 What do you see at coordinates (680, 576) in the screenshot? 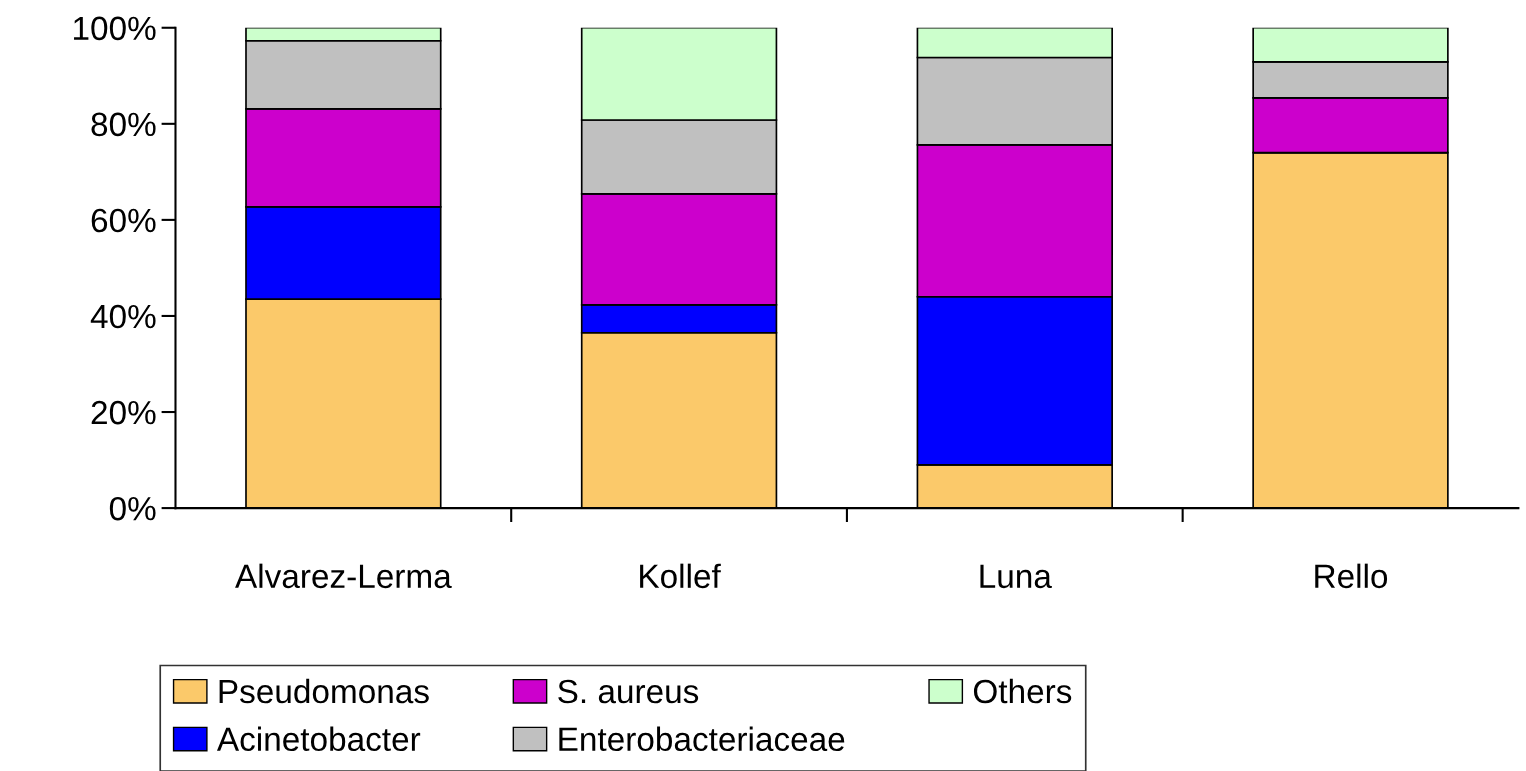
I see `x-tick-label: Kollef` at bounding box center [680, 576].